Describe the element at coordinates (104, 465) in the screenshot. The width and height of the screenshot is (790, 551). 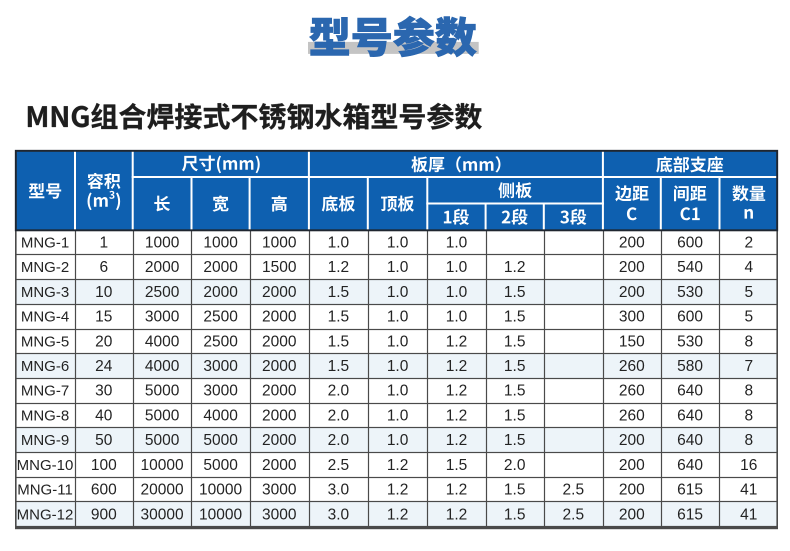
I see `svg-text: 100` at that location.